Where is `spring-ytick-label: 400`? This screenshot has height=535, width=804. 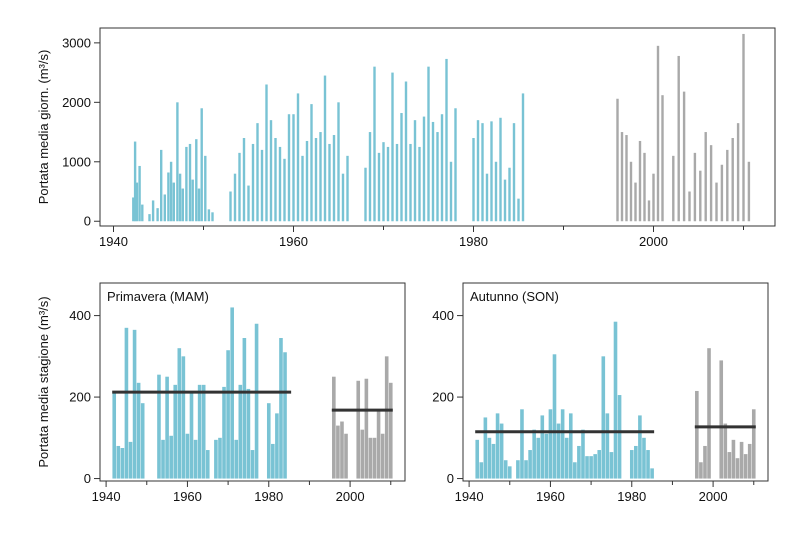 spring-ytick-label: 400 is located at coordinates (80, 315).